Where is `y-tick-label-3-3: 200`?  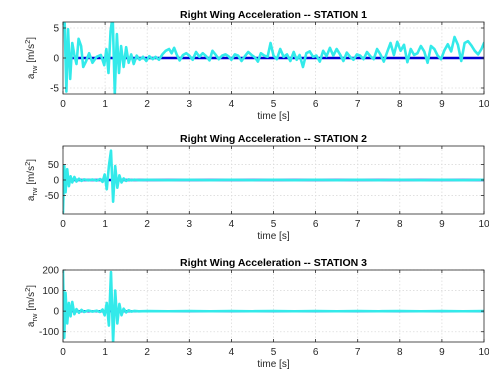
y-tick-label-3-3: 200 is located at coordinates (50, 271).